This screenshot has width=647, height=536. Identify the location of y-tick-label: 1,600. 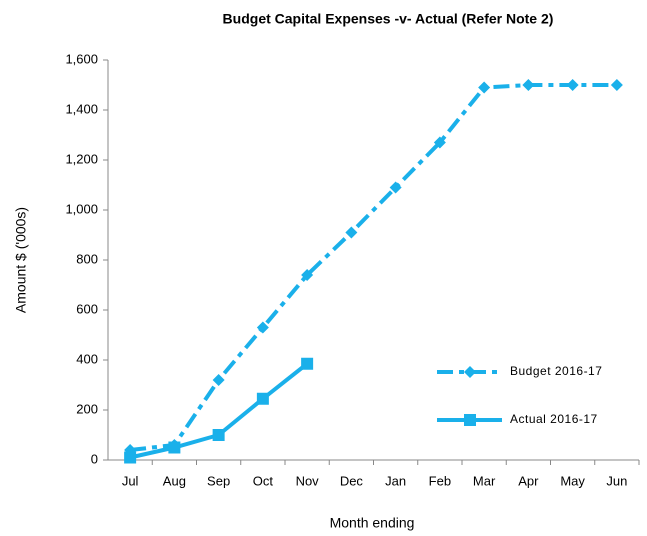
(81, 58).